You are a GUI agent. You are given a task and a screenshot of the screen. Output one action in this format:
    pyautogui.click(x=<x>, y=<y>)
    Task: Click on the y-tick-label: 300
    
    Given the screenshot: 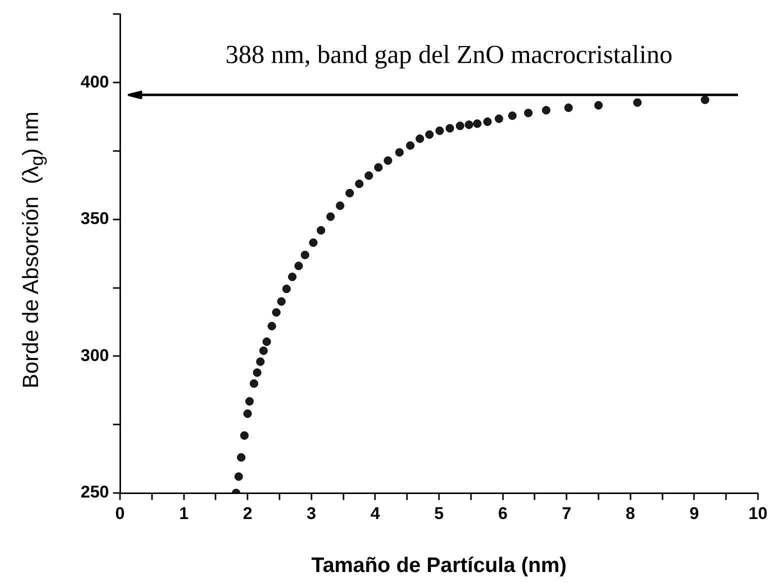 What is the action you would take?
    pyautogui.click(x=94, y=355)
    